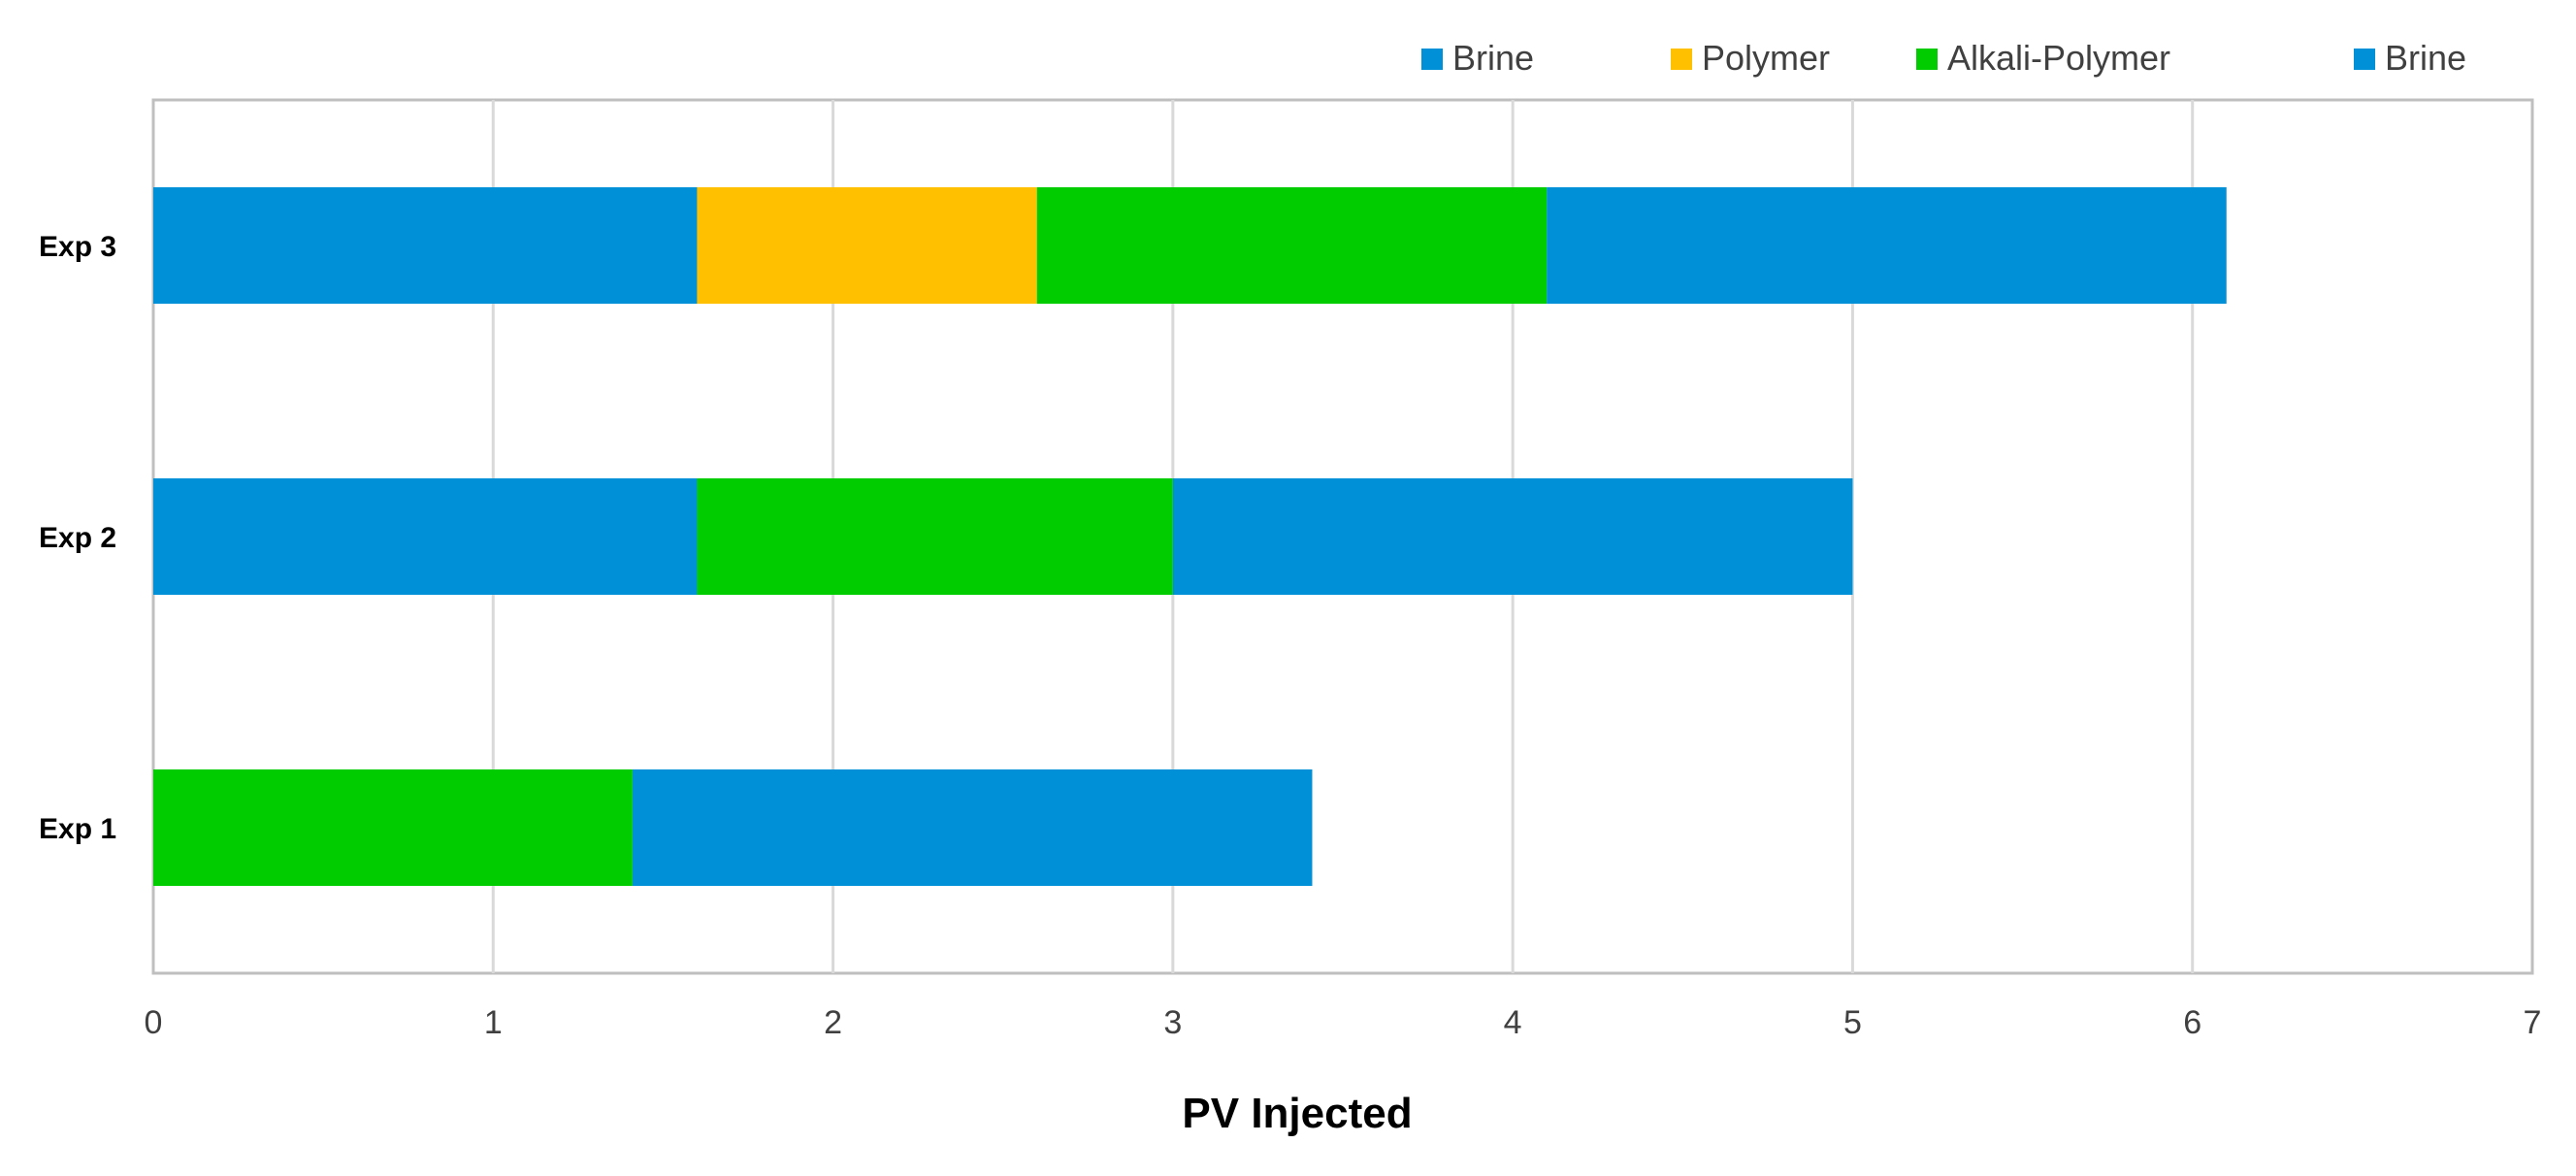  I want to click on legend-label: Polymer, so click(1766, 58).